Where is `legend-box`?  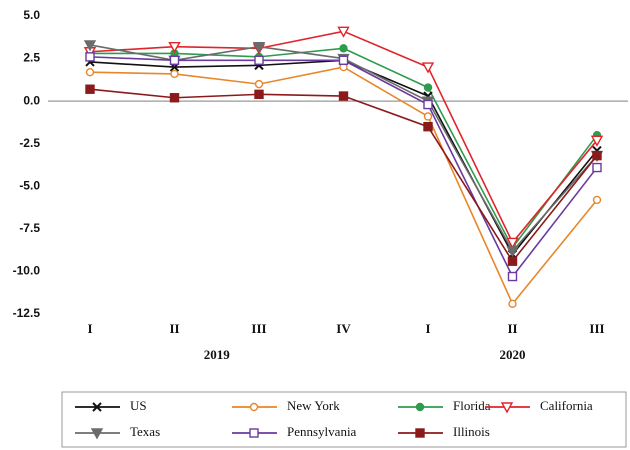
legend-box is located at coordinates (344, 419).